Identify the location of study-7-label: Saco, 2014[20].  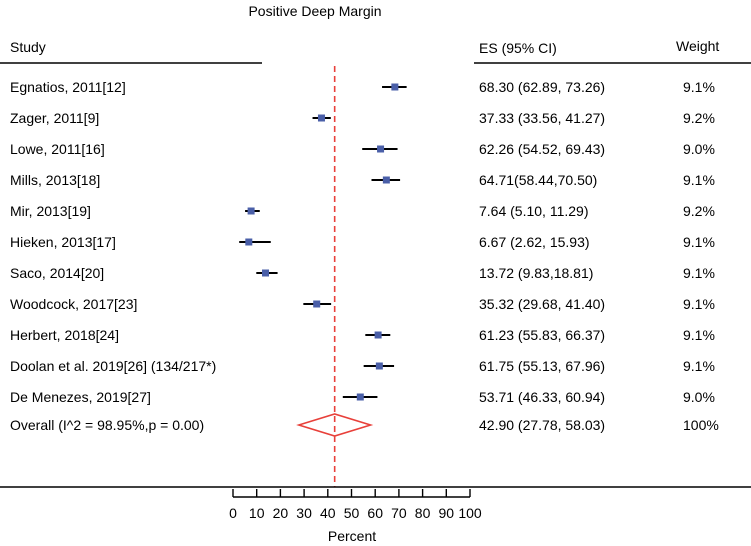
(57, 273).